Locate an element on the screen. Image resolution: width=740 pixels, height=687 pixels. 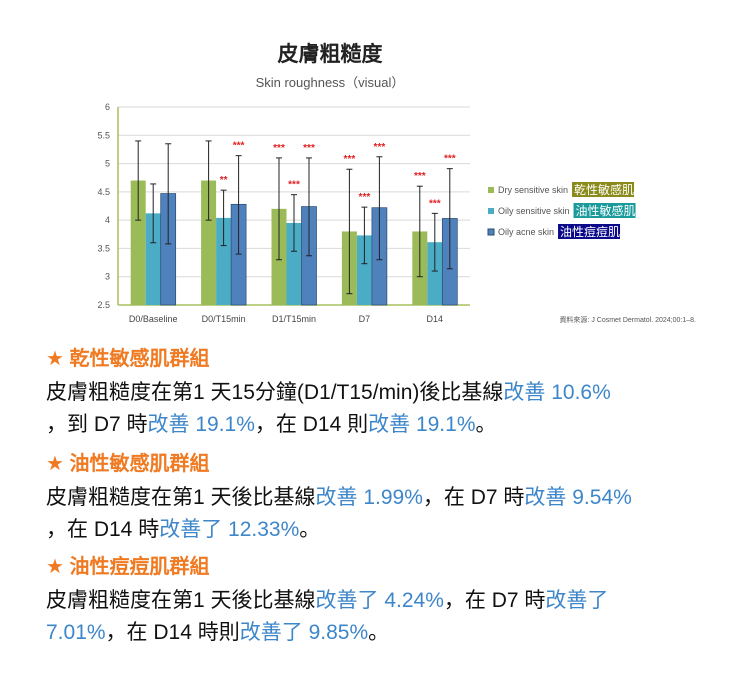
highlight-text: 改善了 9.85% is located at coordinates (304, 632).